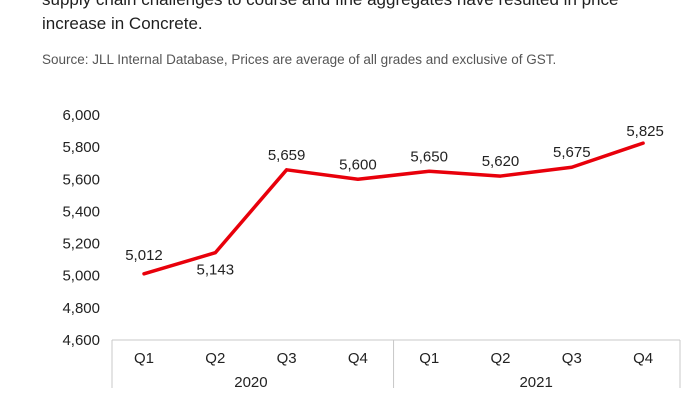 This screenshot has height=400, width=691. What do you see at coordinates (144, 255) in the screenshot?
I see `data-label: 5,012` at bounding box center [144, 255].